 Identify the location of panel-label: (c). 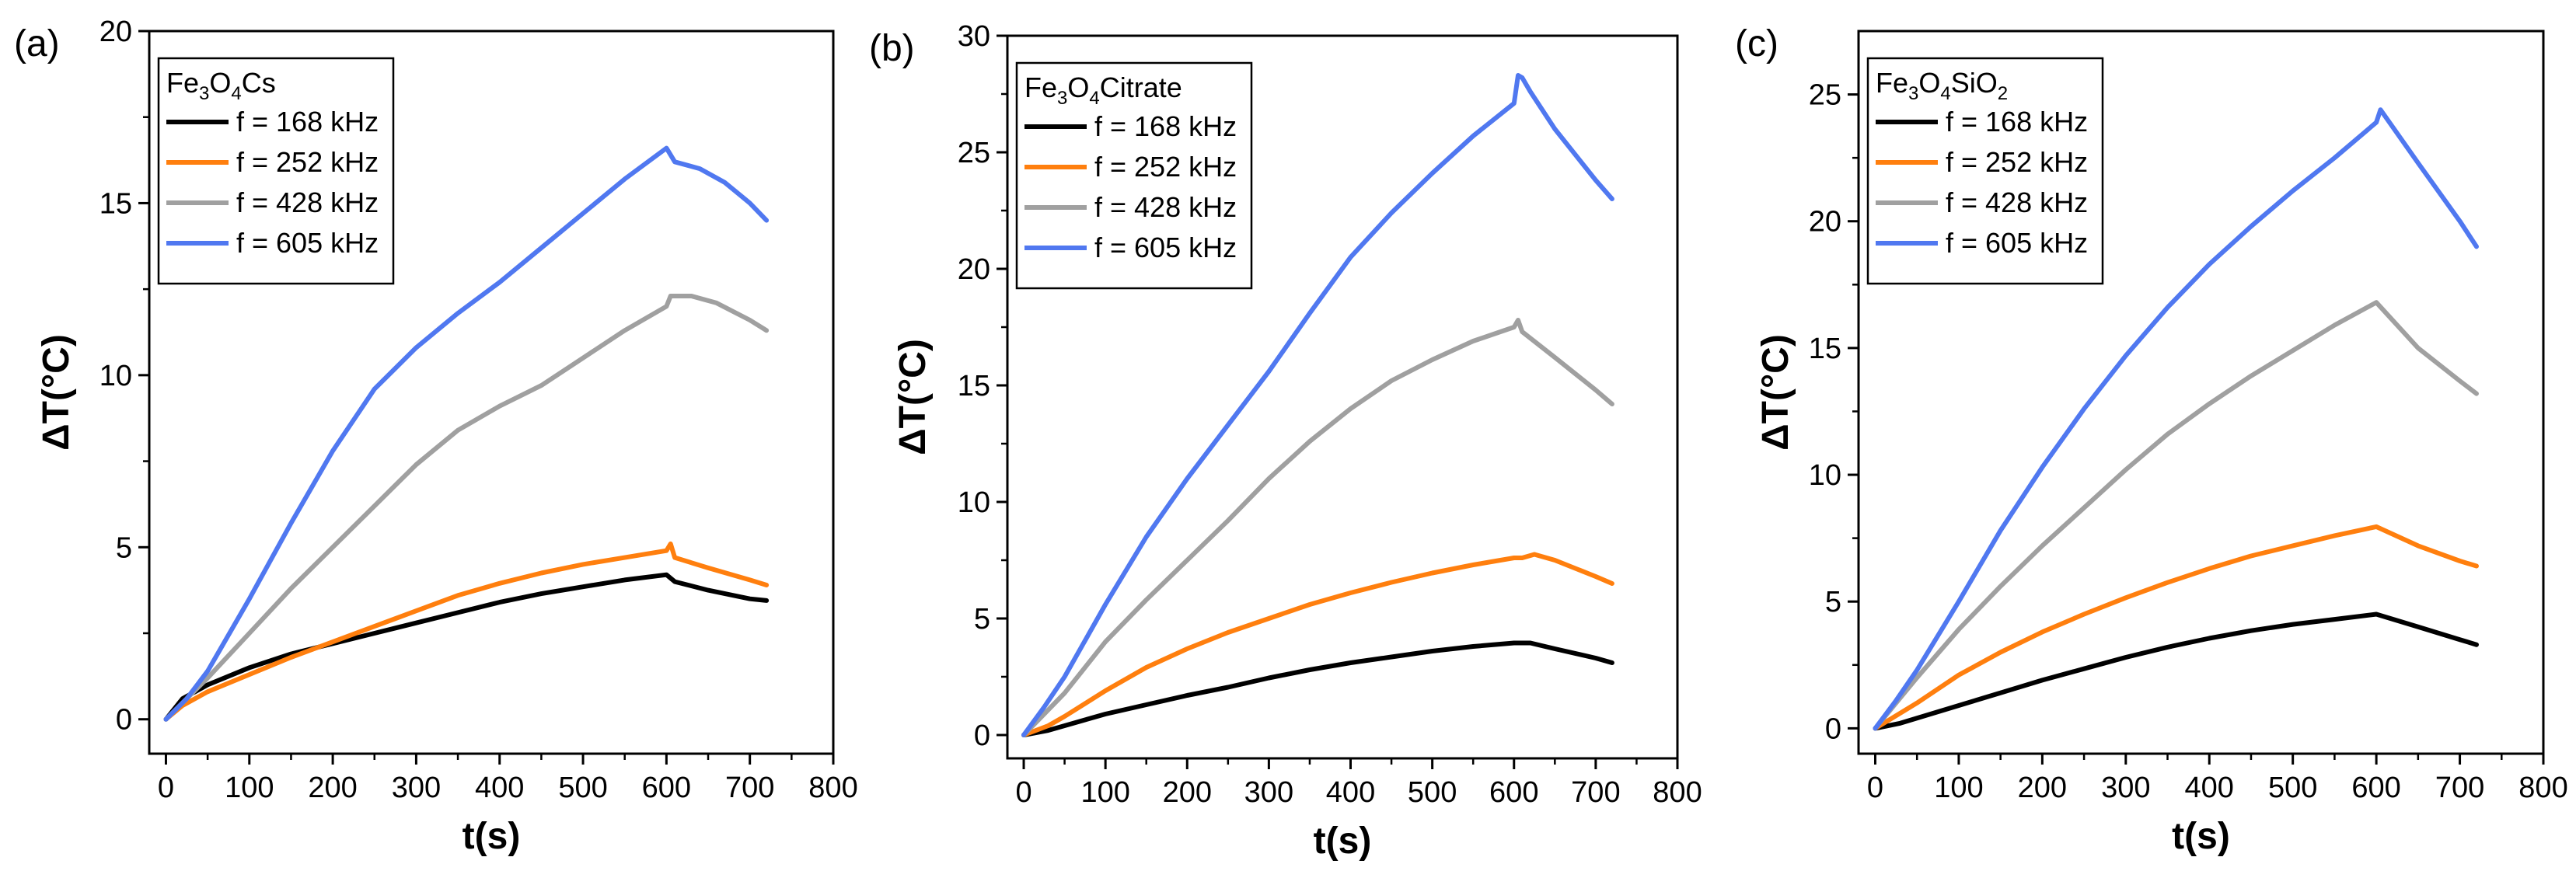
(1757, 43).